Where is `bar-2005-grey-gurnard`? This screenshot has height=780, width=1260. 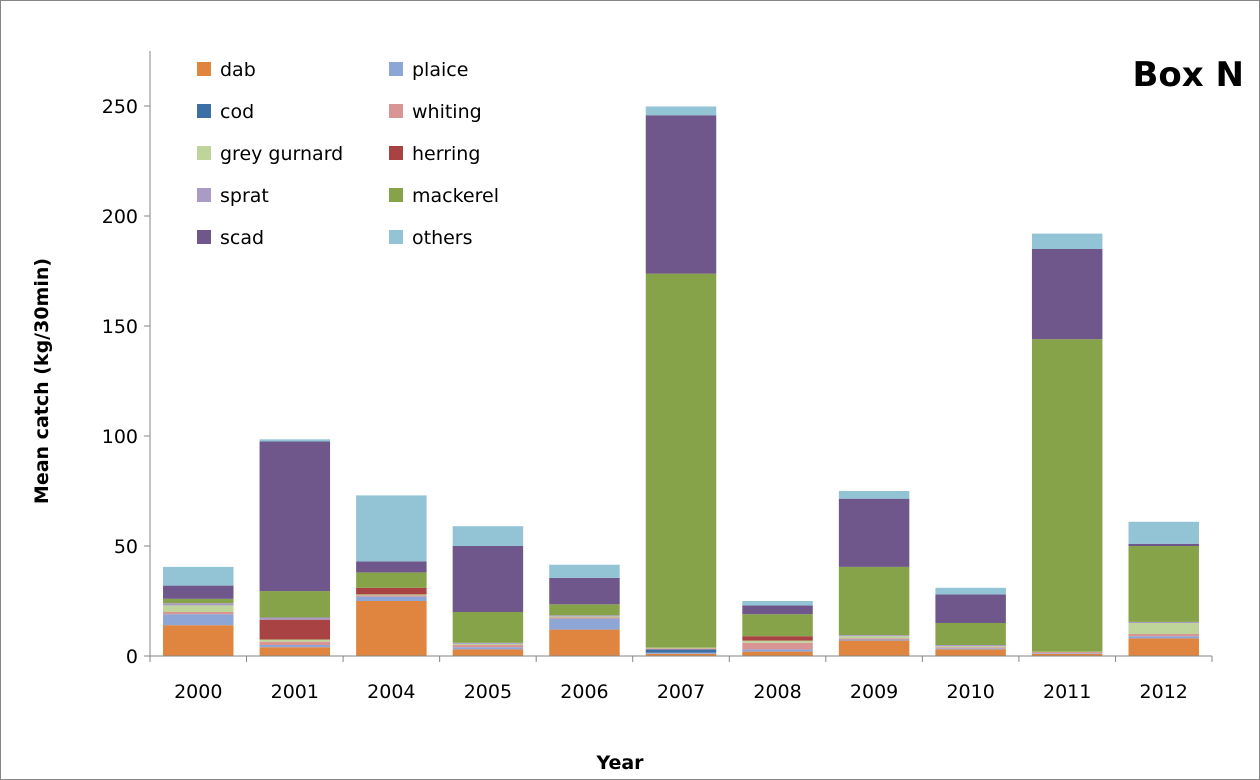 bar-2005-grey-gurnard is located at coordinates (488, 644).